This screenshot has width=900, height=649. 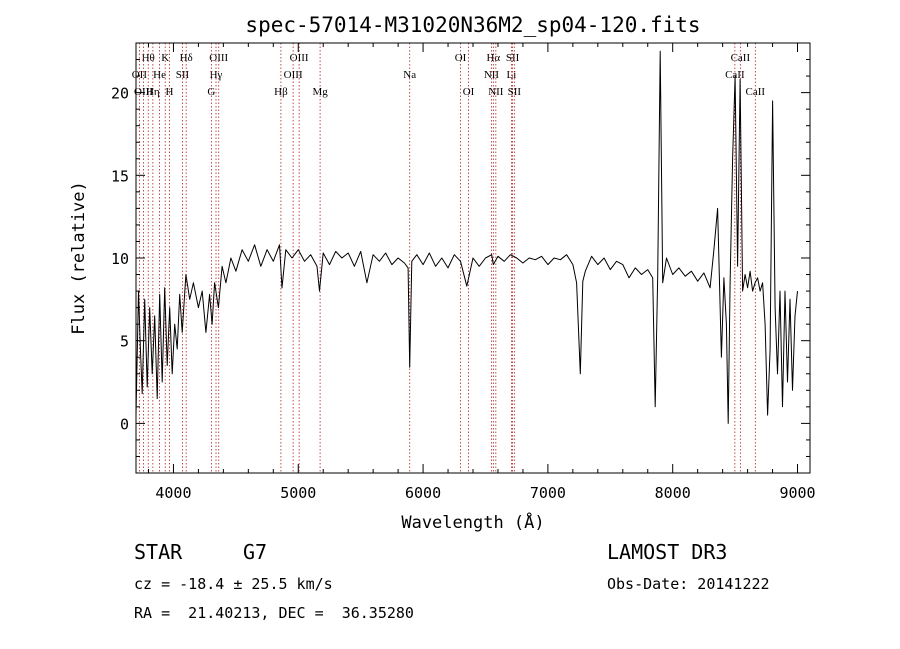 I want to click on x-tick-label-2: 6000, so click(x=423, y=493).